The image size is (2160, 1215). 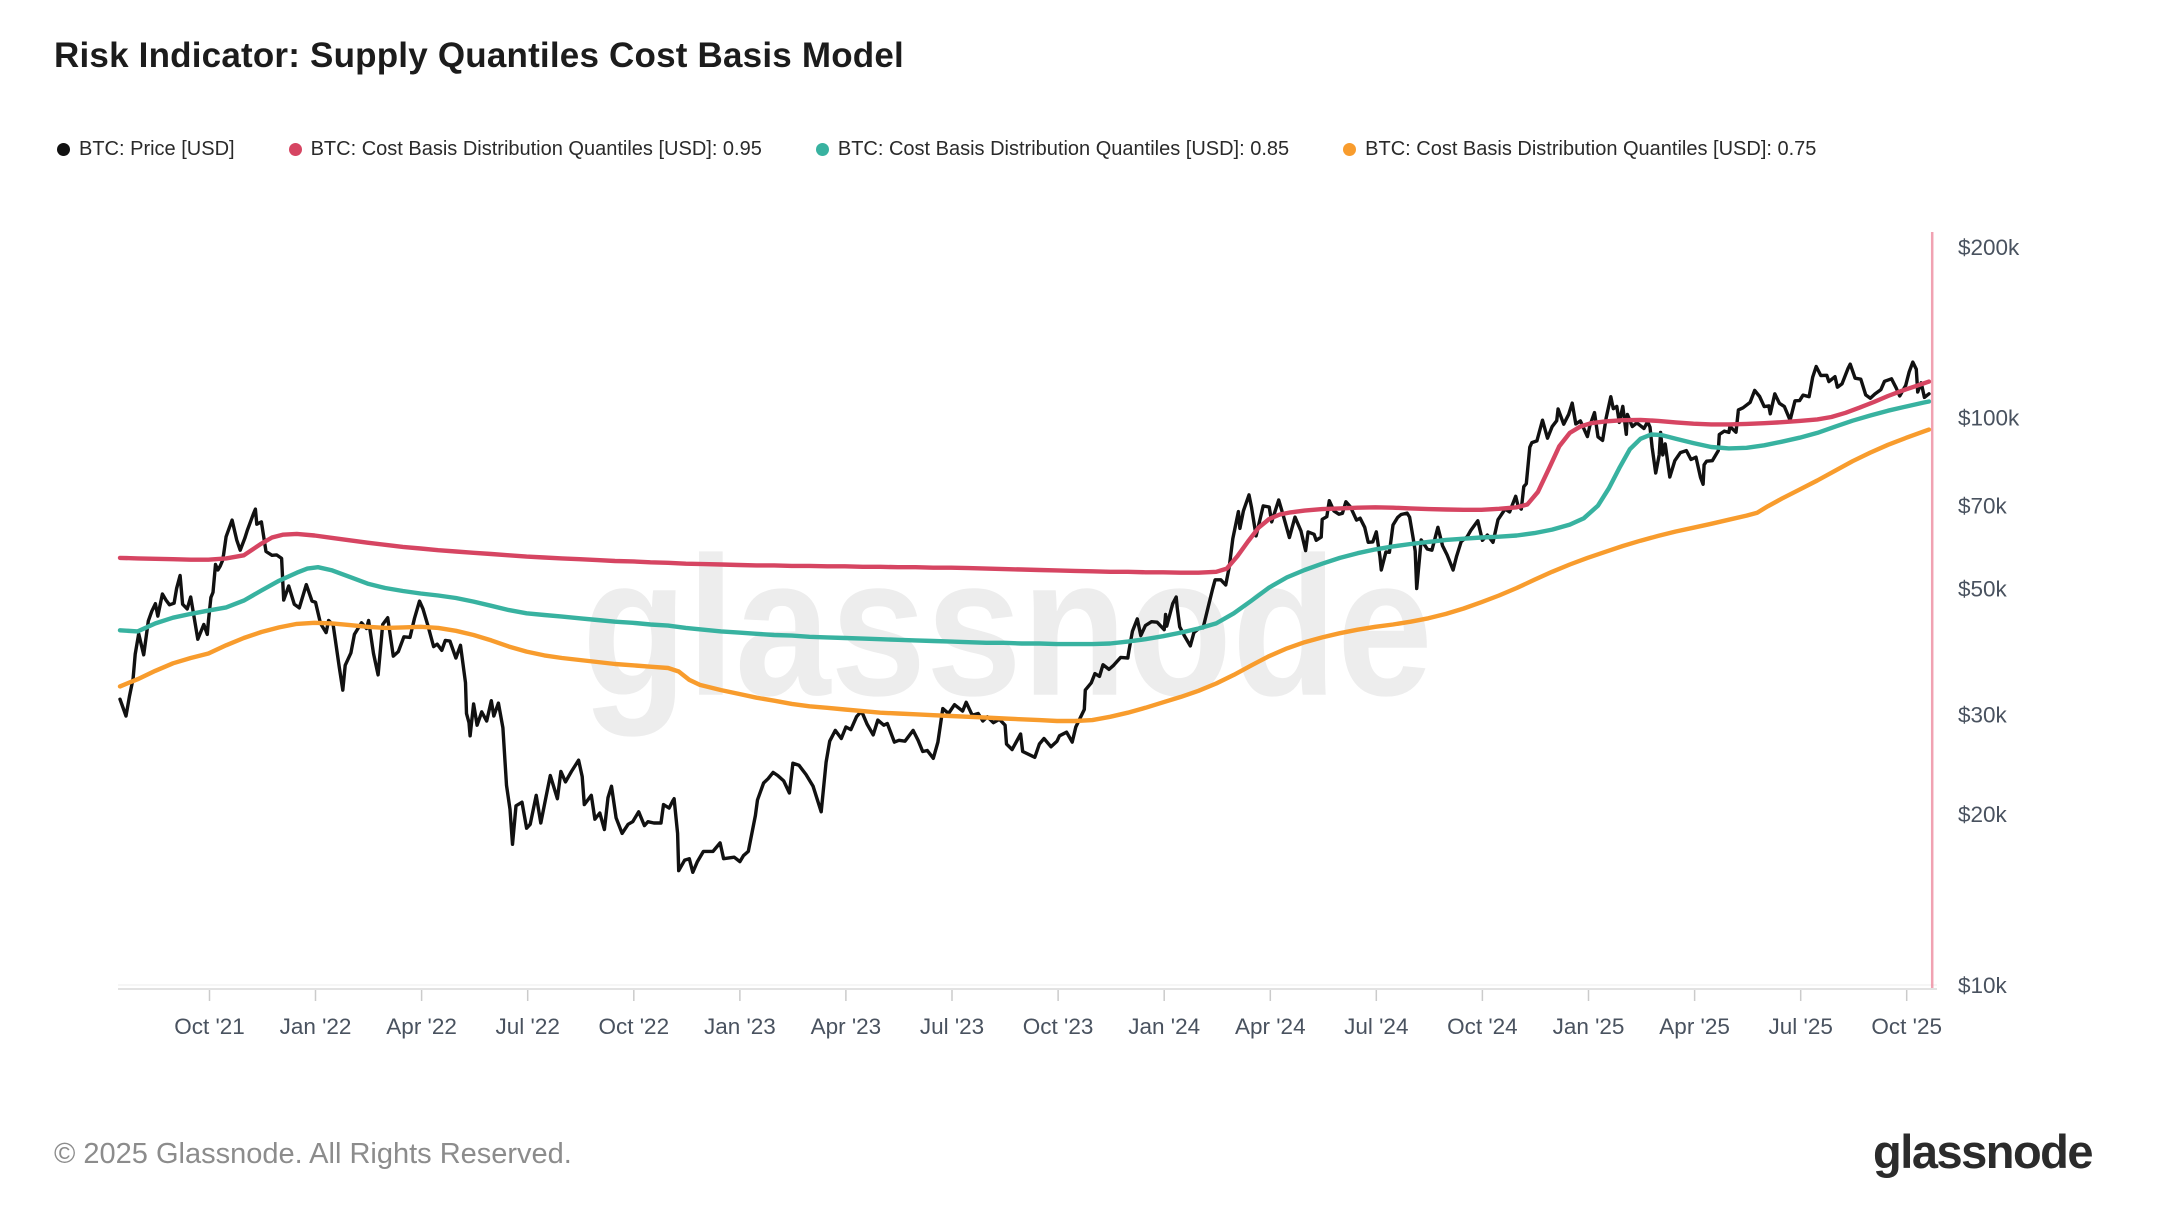 I want to click on y-tick-label: $70k, so click(x=1983, y=506).